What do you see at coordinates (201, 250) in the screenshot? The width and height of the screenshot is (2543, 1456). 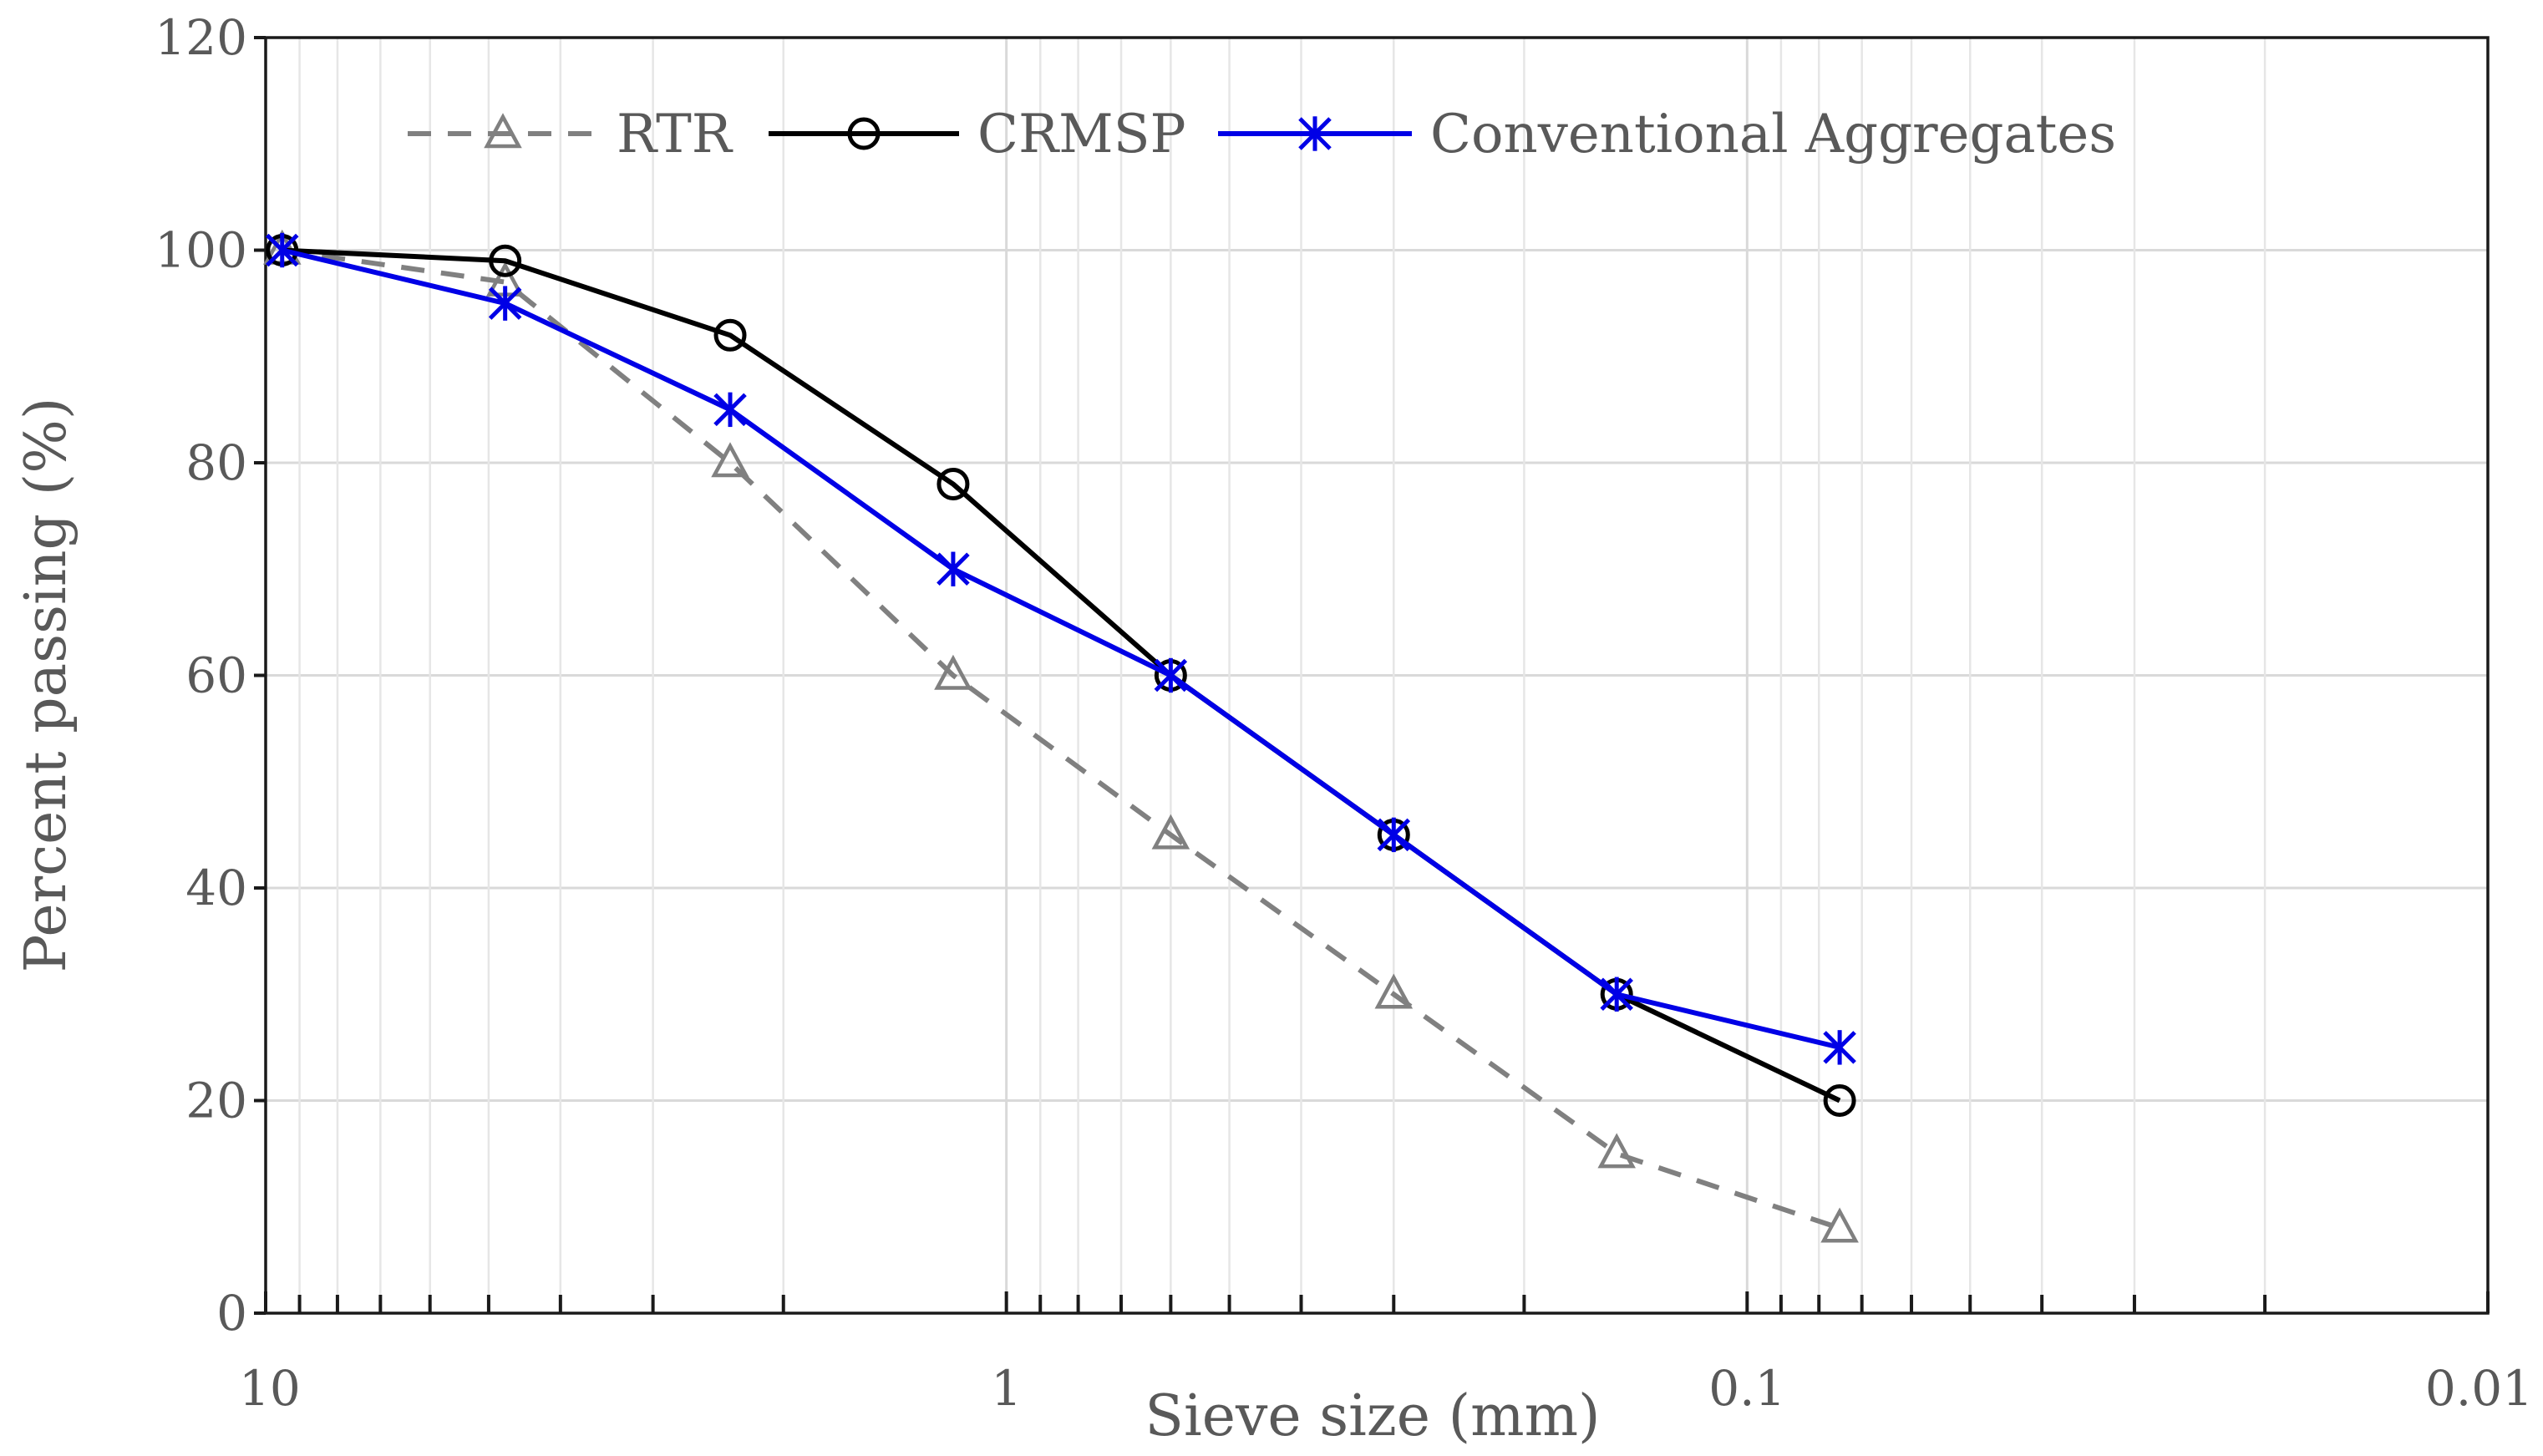 I see `y-tick-label: 100` at bounding box center [201, 250].